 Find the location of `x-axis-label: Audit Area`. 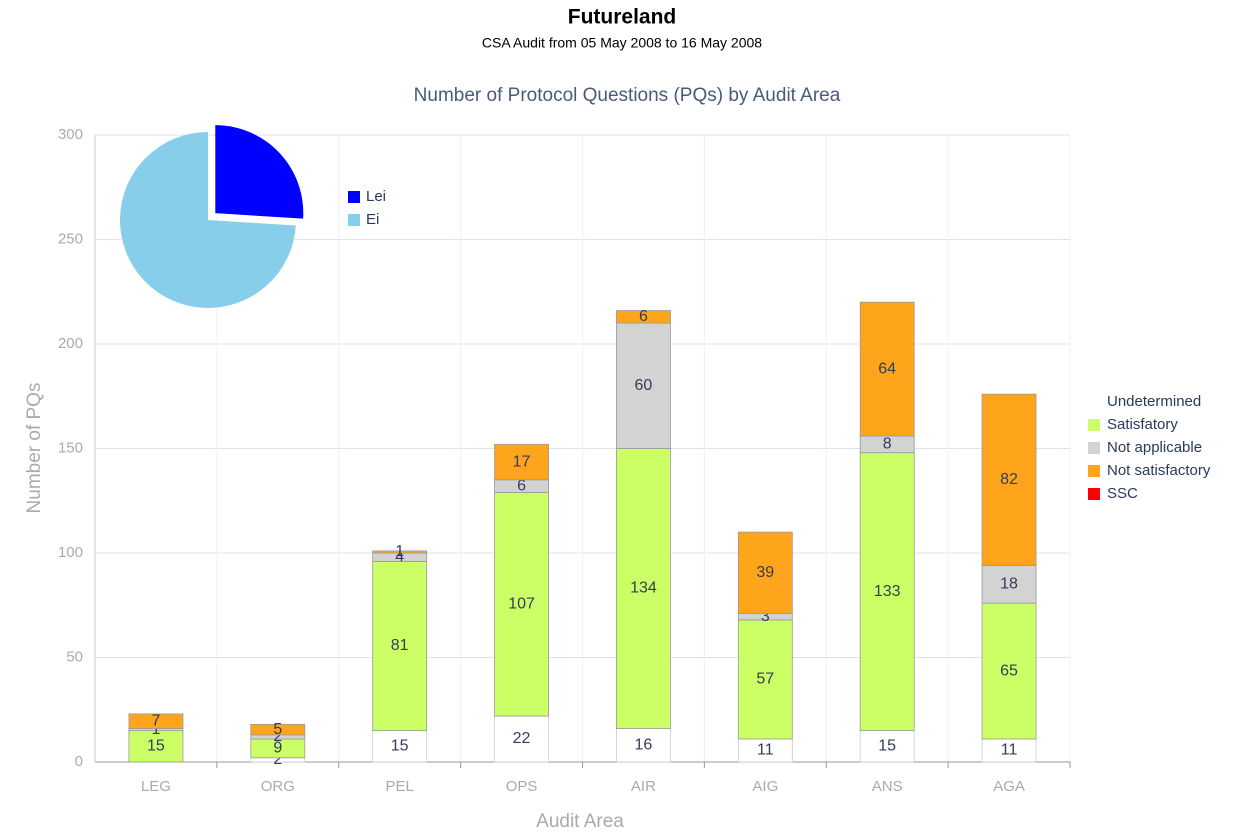

x-axis-label: Audit Area is located at coordinates (580, 821).